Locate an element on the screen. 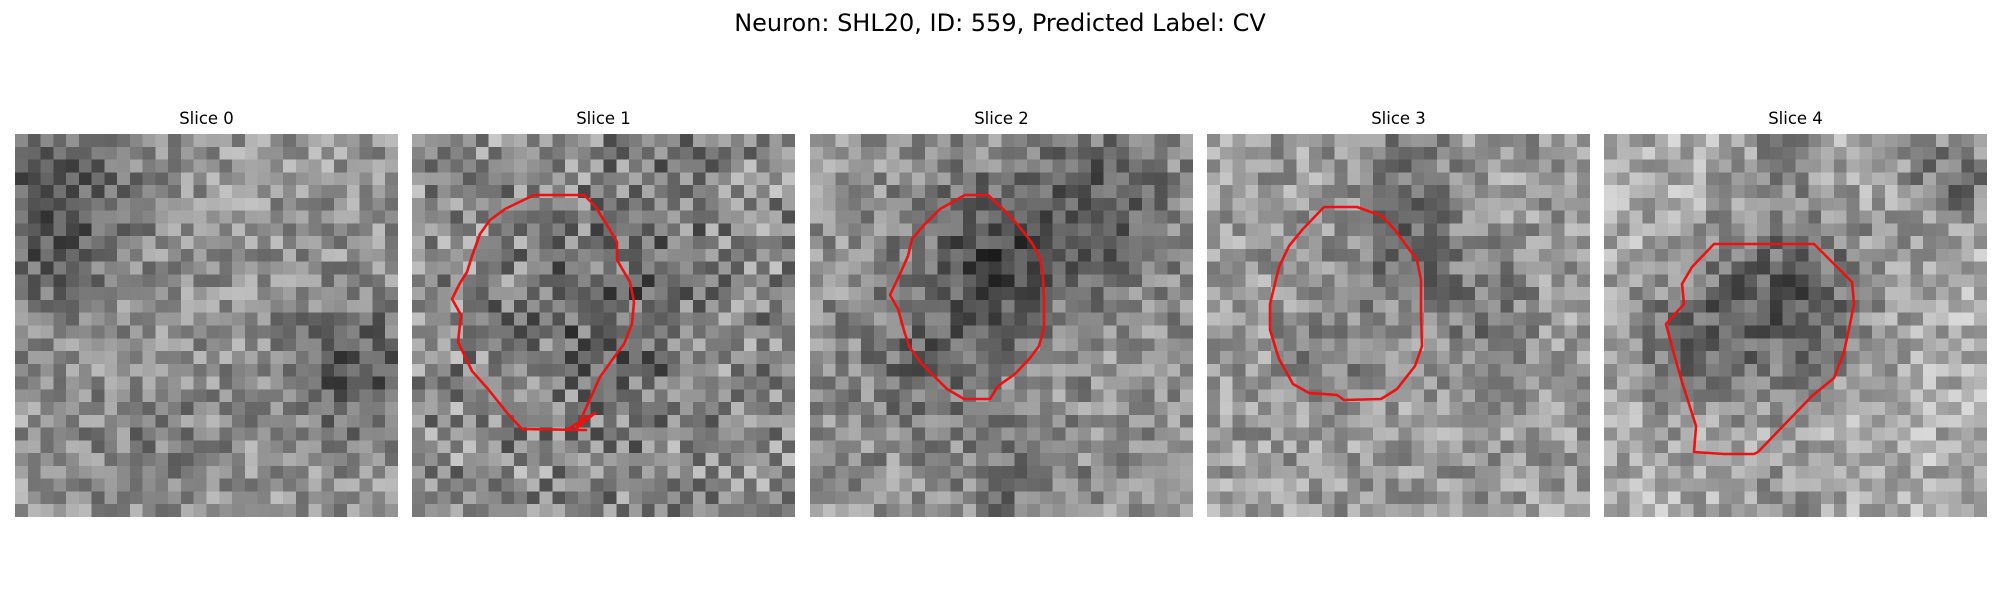  slice-title: Slice 3 is located at coordinates (1398, 118).